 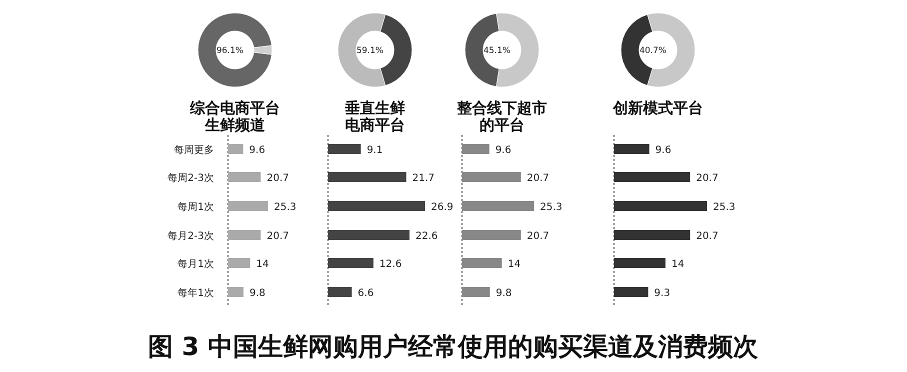 I want to click on data-label: 9.1, so click(x=374, y=150).